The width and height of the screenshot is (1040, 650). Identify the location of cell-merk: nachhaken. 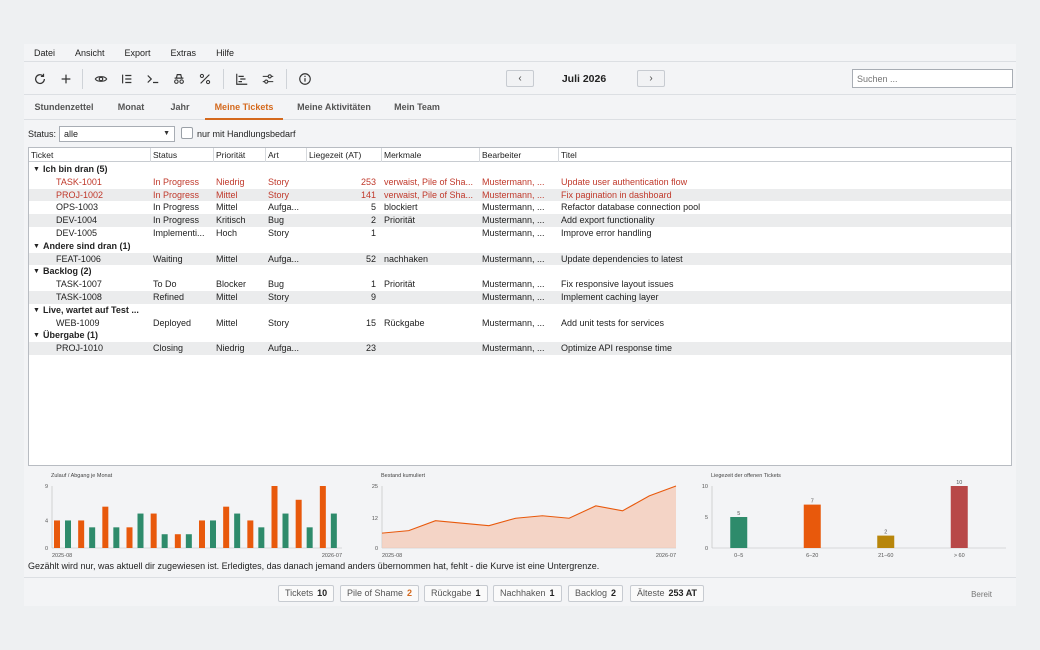
(406, 258).